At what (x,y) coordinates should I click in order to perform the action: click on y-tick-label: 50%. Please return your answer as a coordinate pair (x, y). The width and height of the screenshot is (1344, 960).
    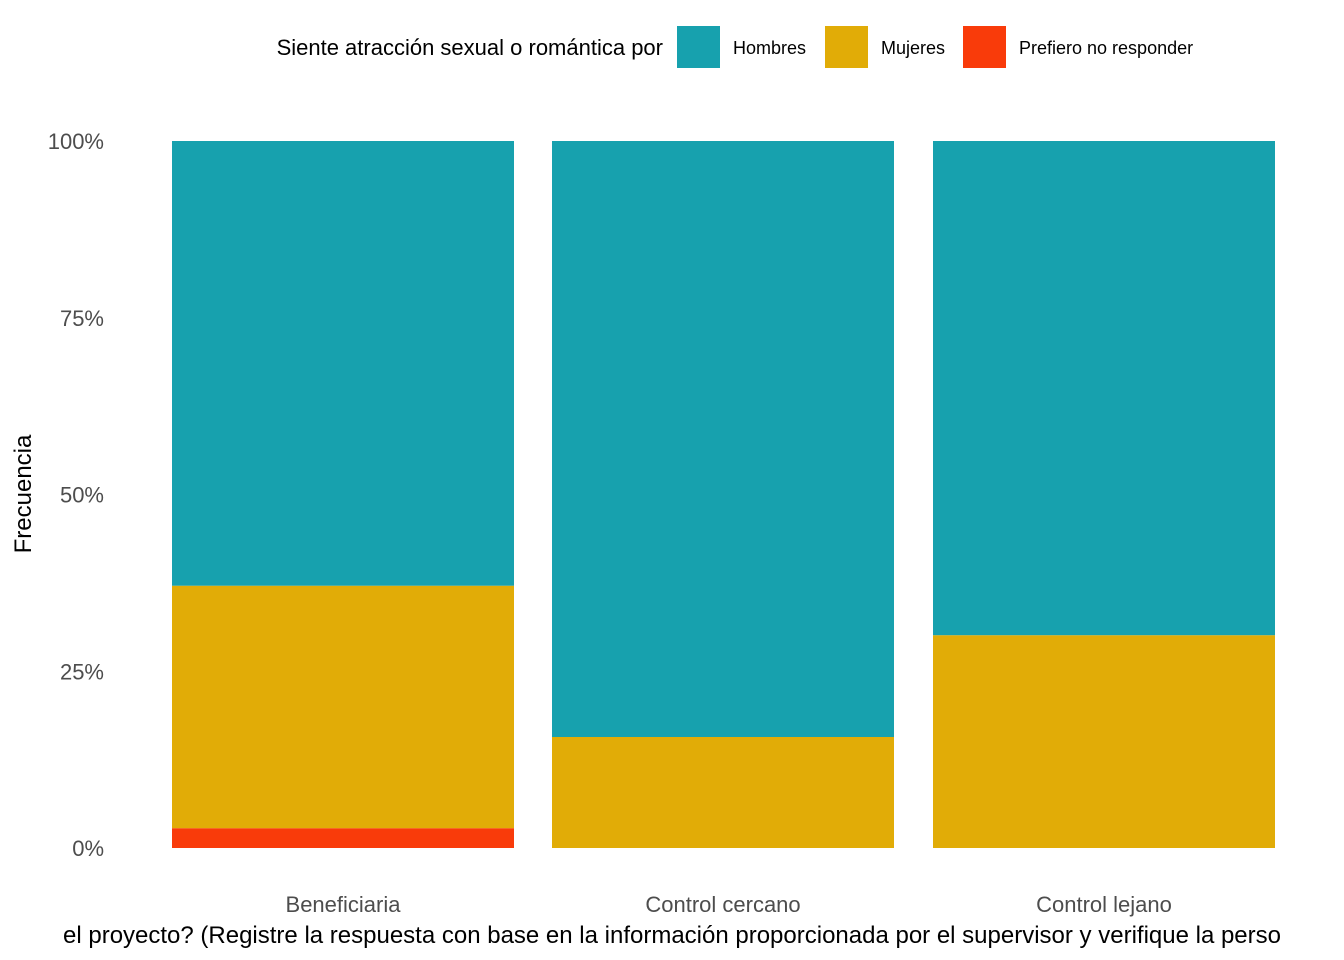
    Looking at the image, I should click on (82, 495).